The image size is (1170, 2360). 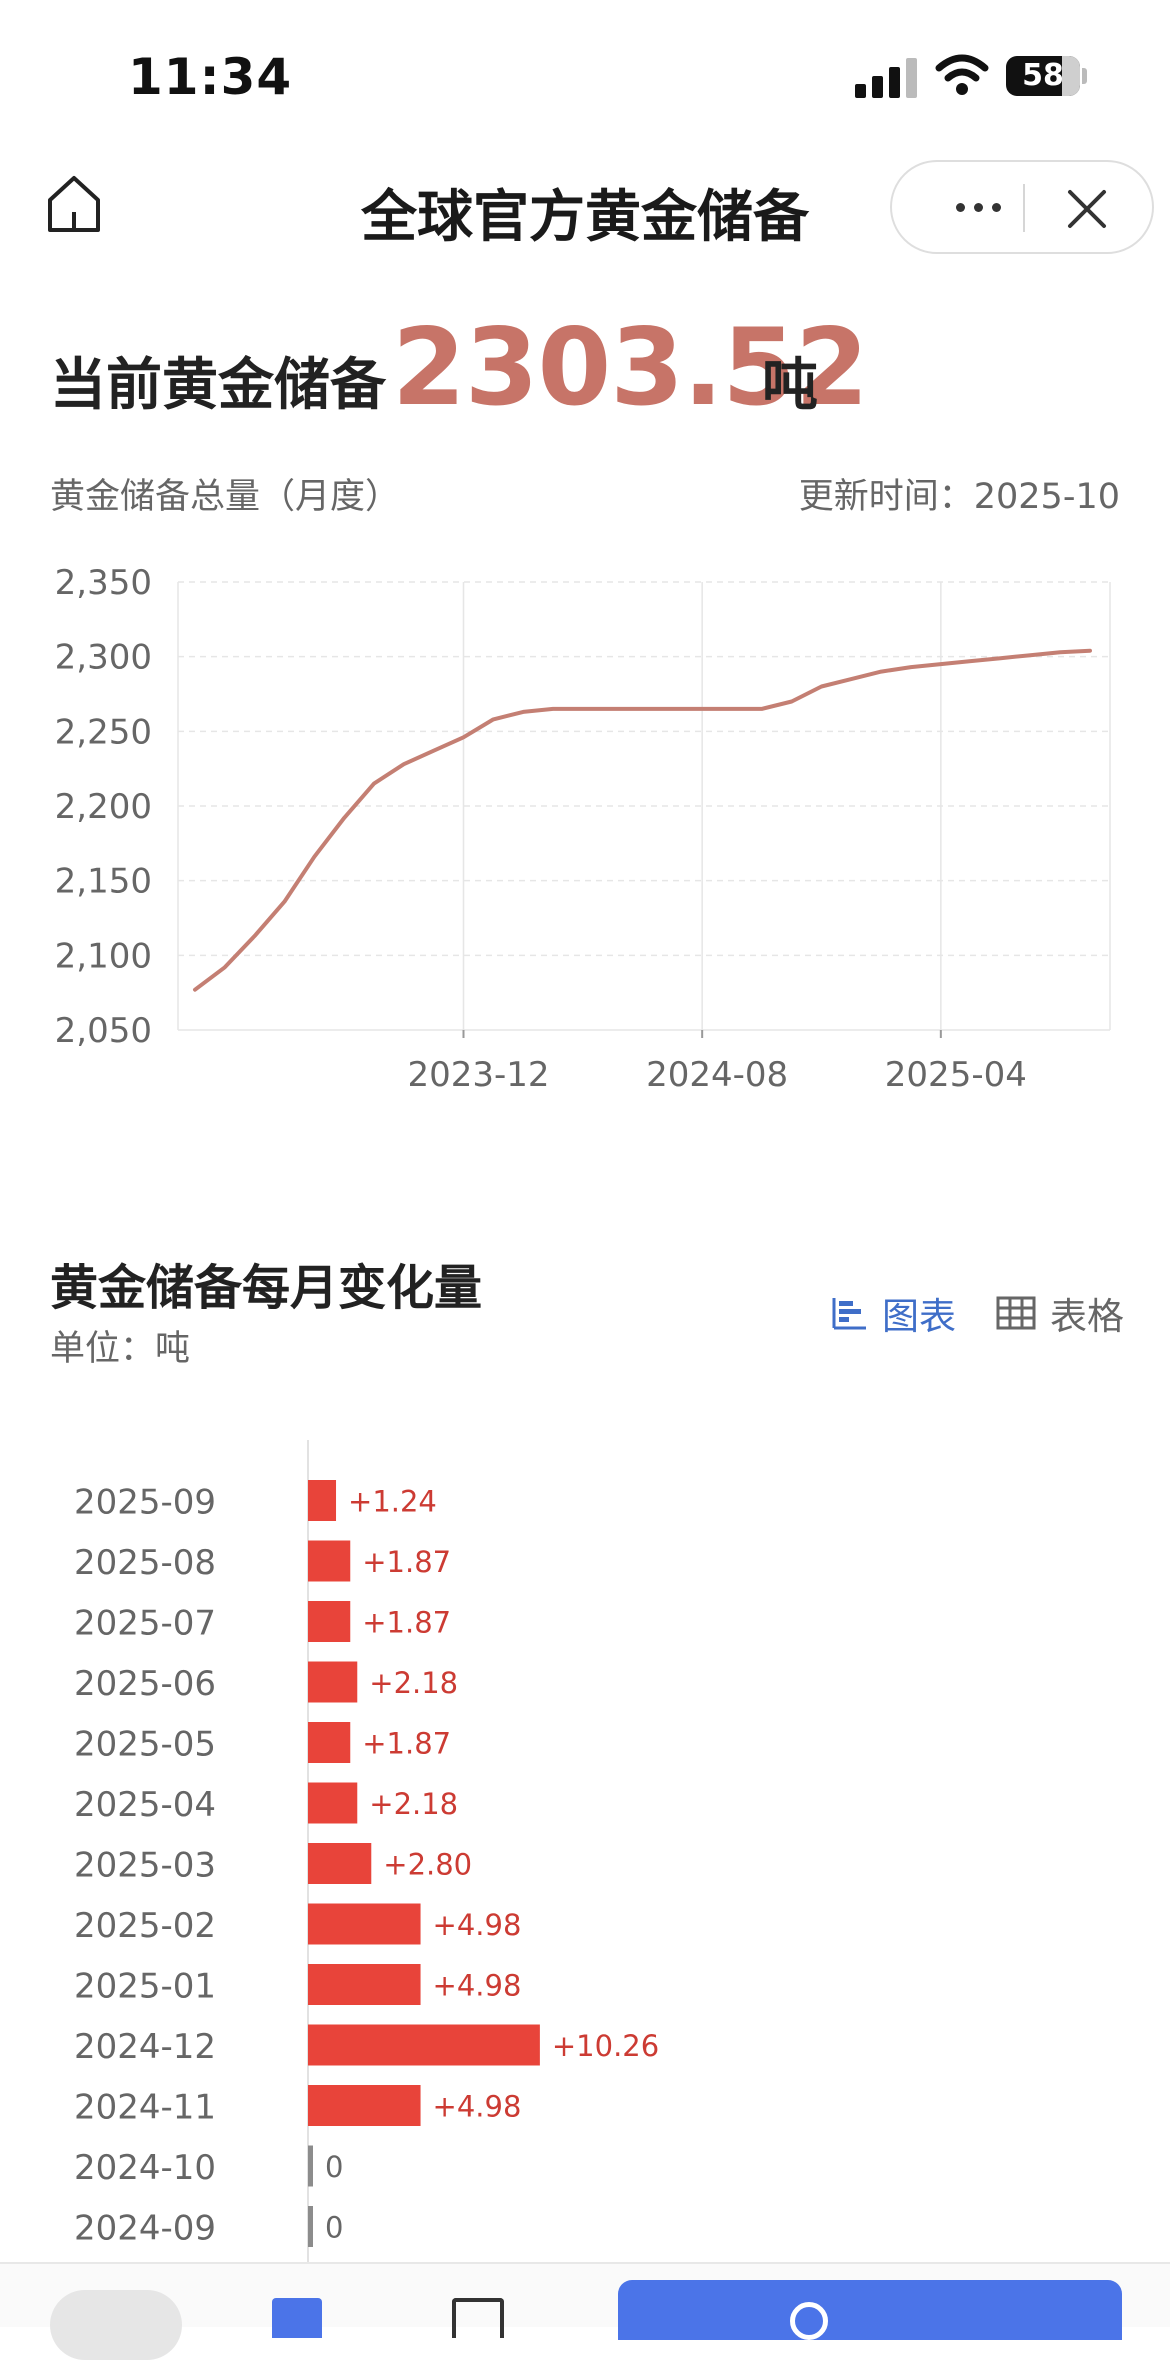 I want to click on current-reserve-label: 当前黄金储备, so click(x=218, y=385).